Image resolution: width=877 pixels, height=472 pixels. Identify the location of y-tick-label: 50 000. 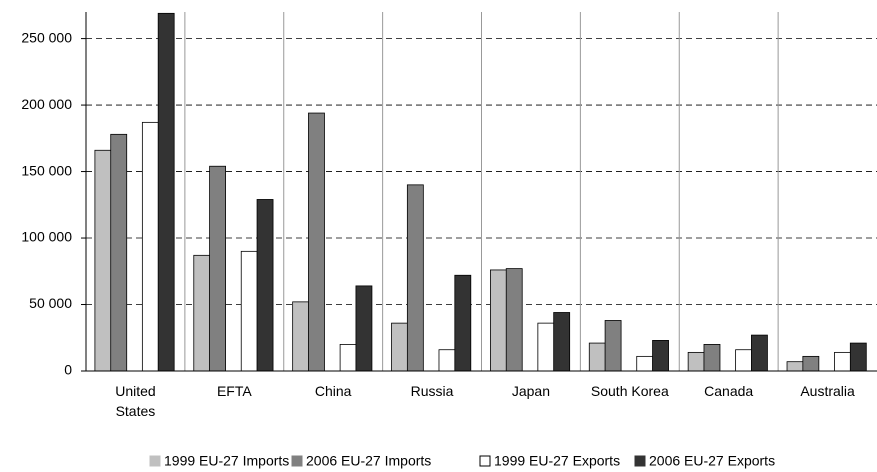
(50, 303).